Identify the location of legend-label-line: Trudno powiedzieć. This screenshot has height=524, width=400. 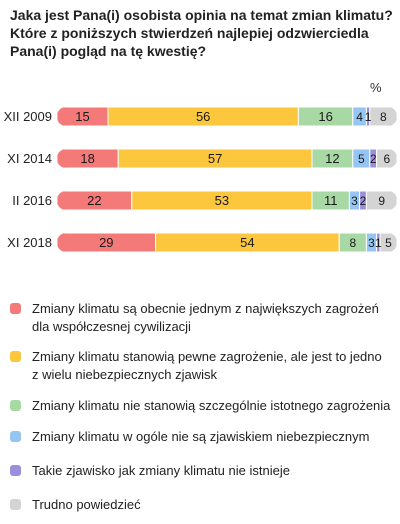
(86, 504).